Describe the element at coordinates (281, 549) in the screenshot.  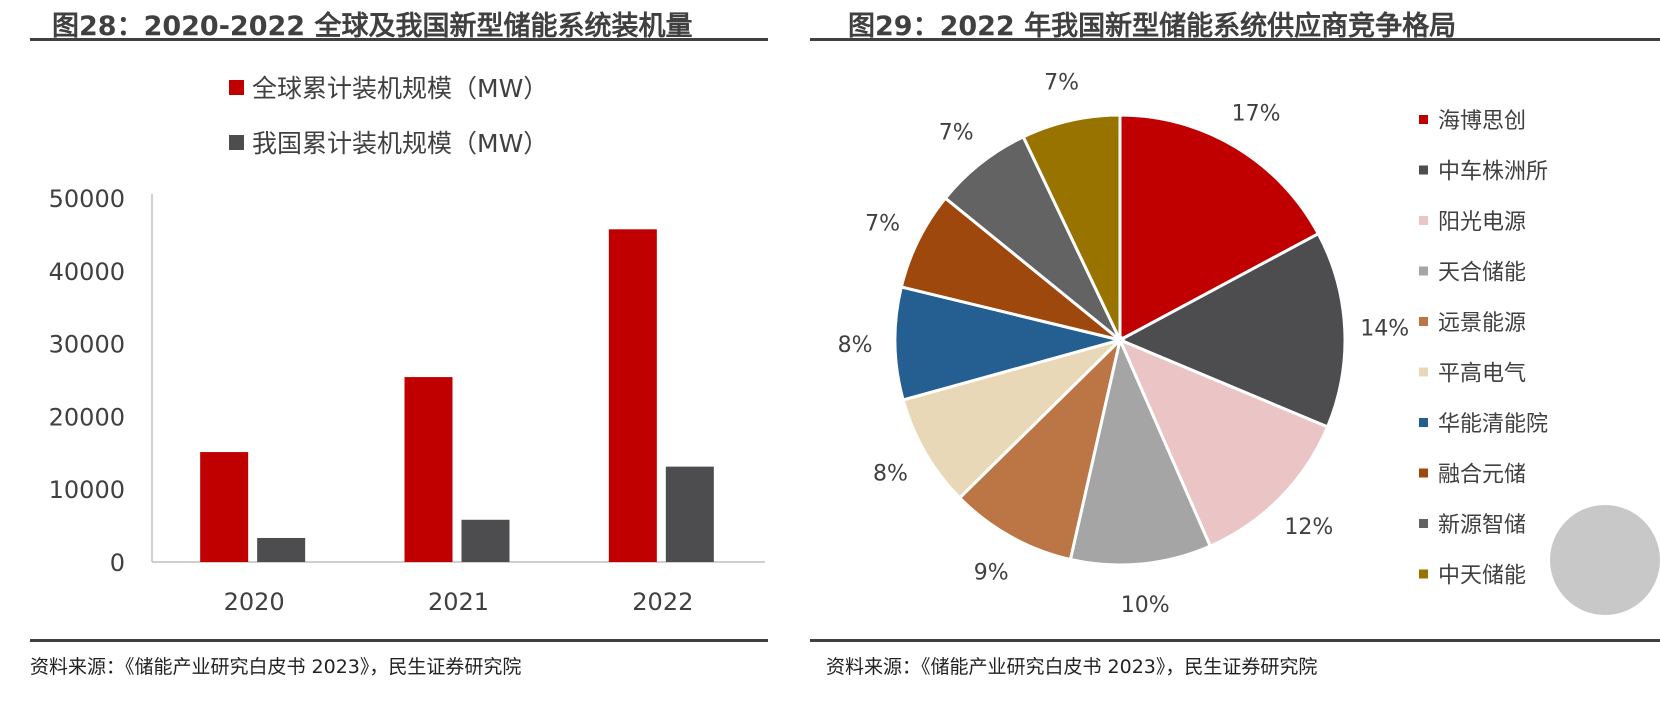
I see `bar-2020-china` at that location.